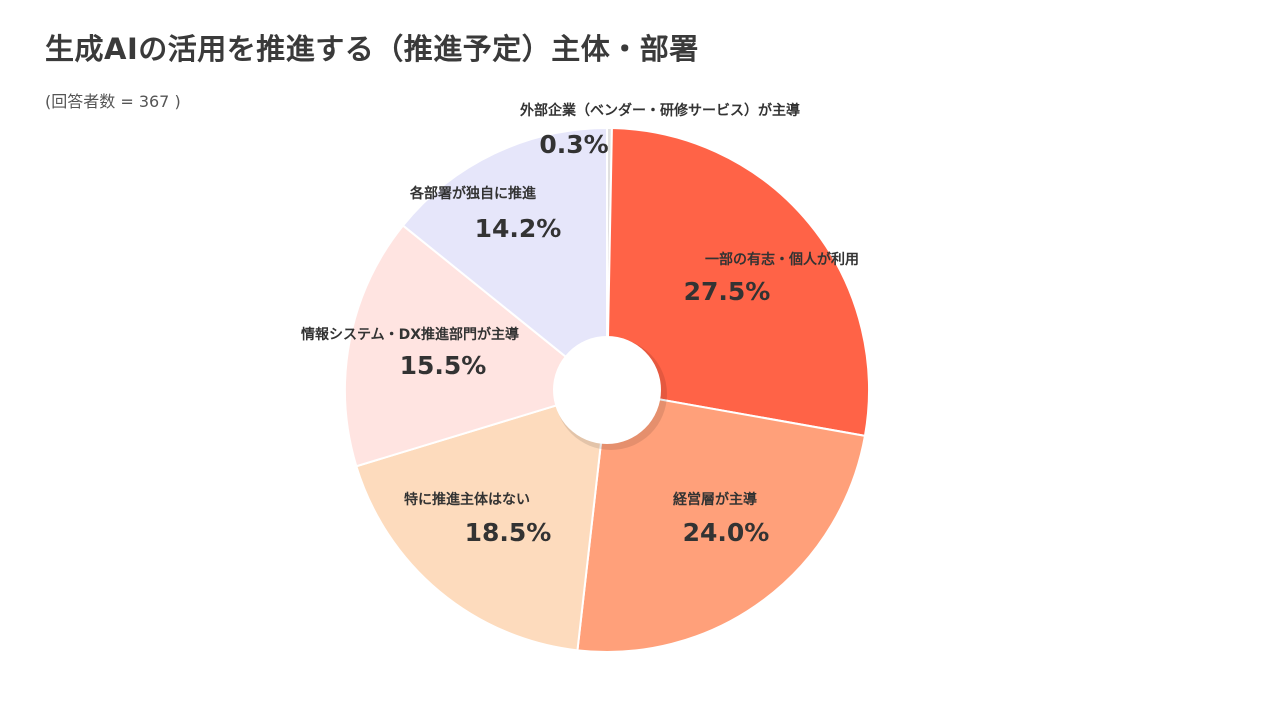 The width and height of the screenshot is (1280, 720). What do you see at coordinates (410, 334) in the screenshot?
I see `slice-label-4: 情報システム・DX推進部門が主導` at bounding box center [410, 334].